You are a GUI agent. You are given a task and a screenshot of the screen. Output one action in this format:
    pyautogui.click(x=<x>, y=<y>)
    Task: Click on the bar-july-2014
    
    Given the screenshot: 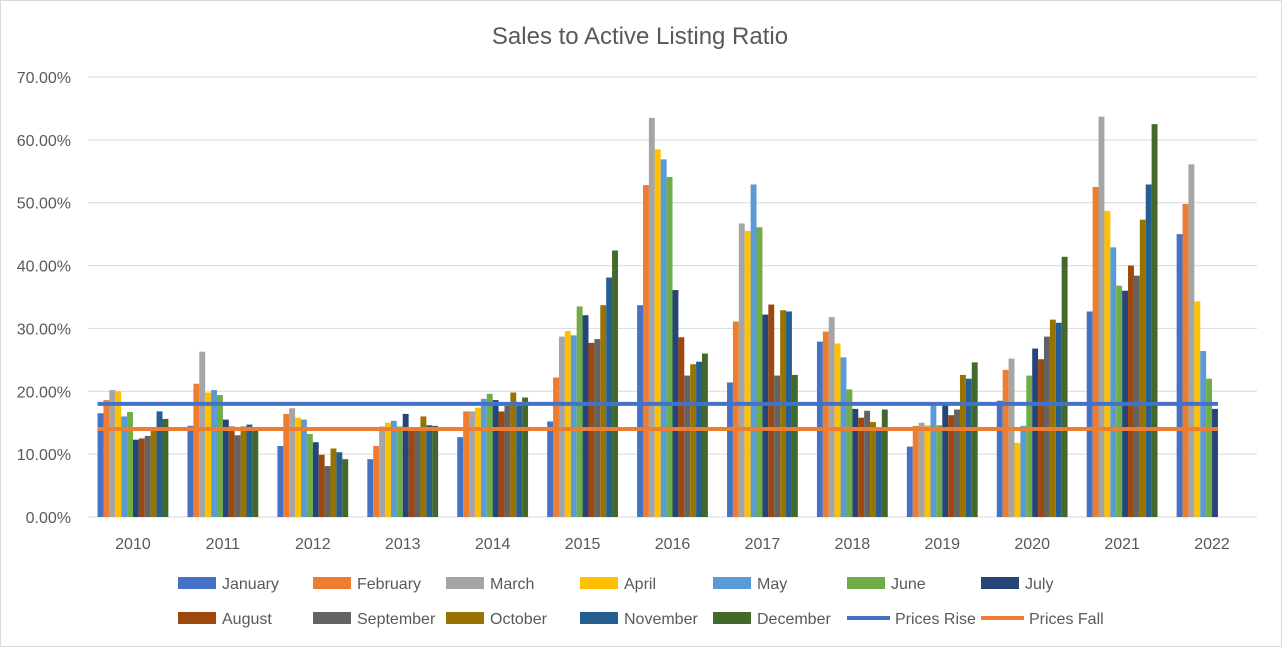 What is the action you would take?
    pyautogui.click(x=495, y=458)
    